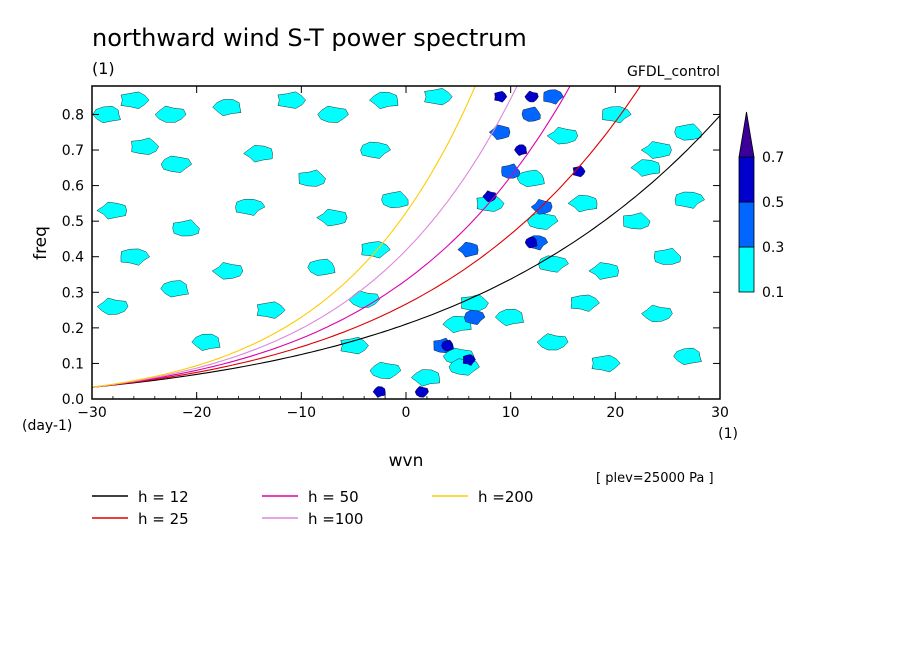  What do you see at coordinates (773, 158) in the screenshot?
I see `colorbar-label: 0.7` at bounding box center [773, 158].